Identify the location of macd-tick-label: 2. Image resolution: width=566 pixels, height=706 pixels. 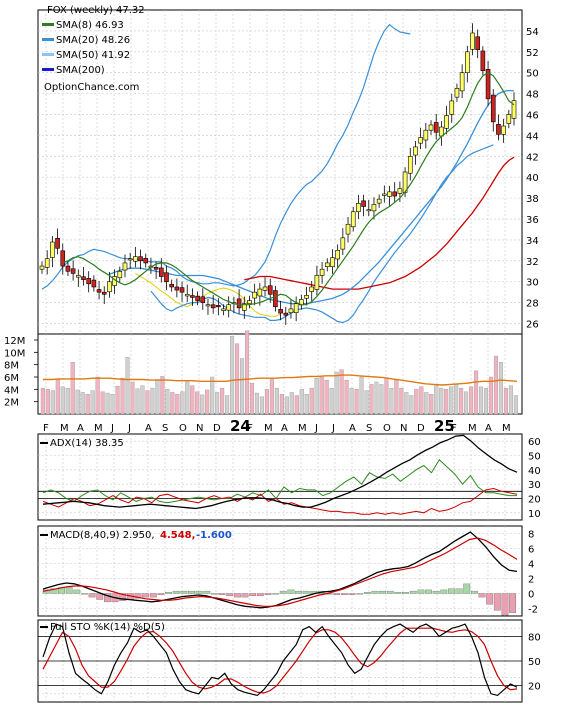
(531, 580).